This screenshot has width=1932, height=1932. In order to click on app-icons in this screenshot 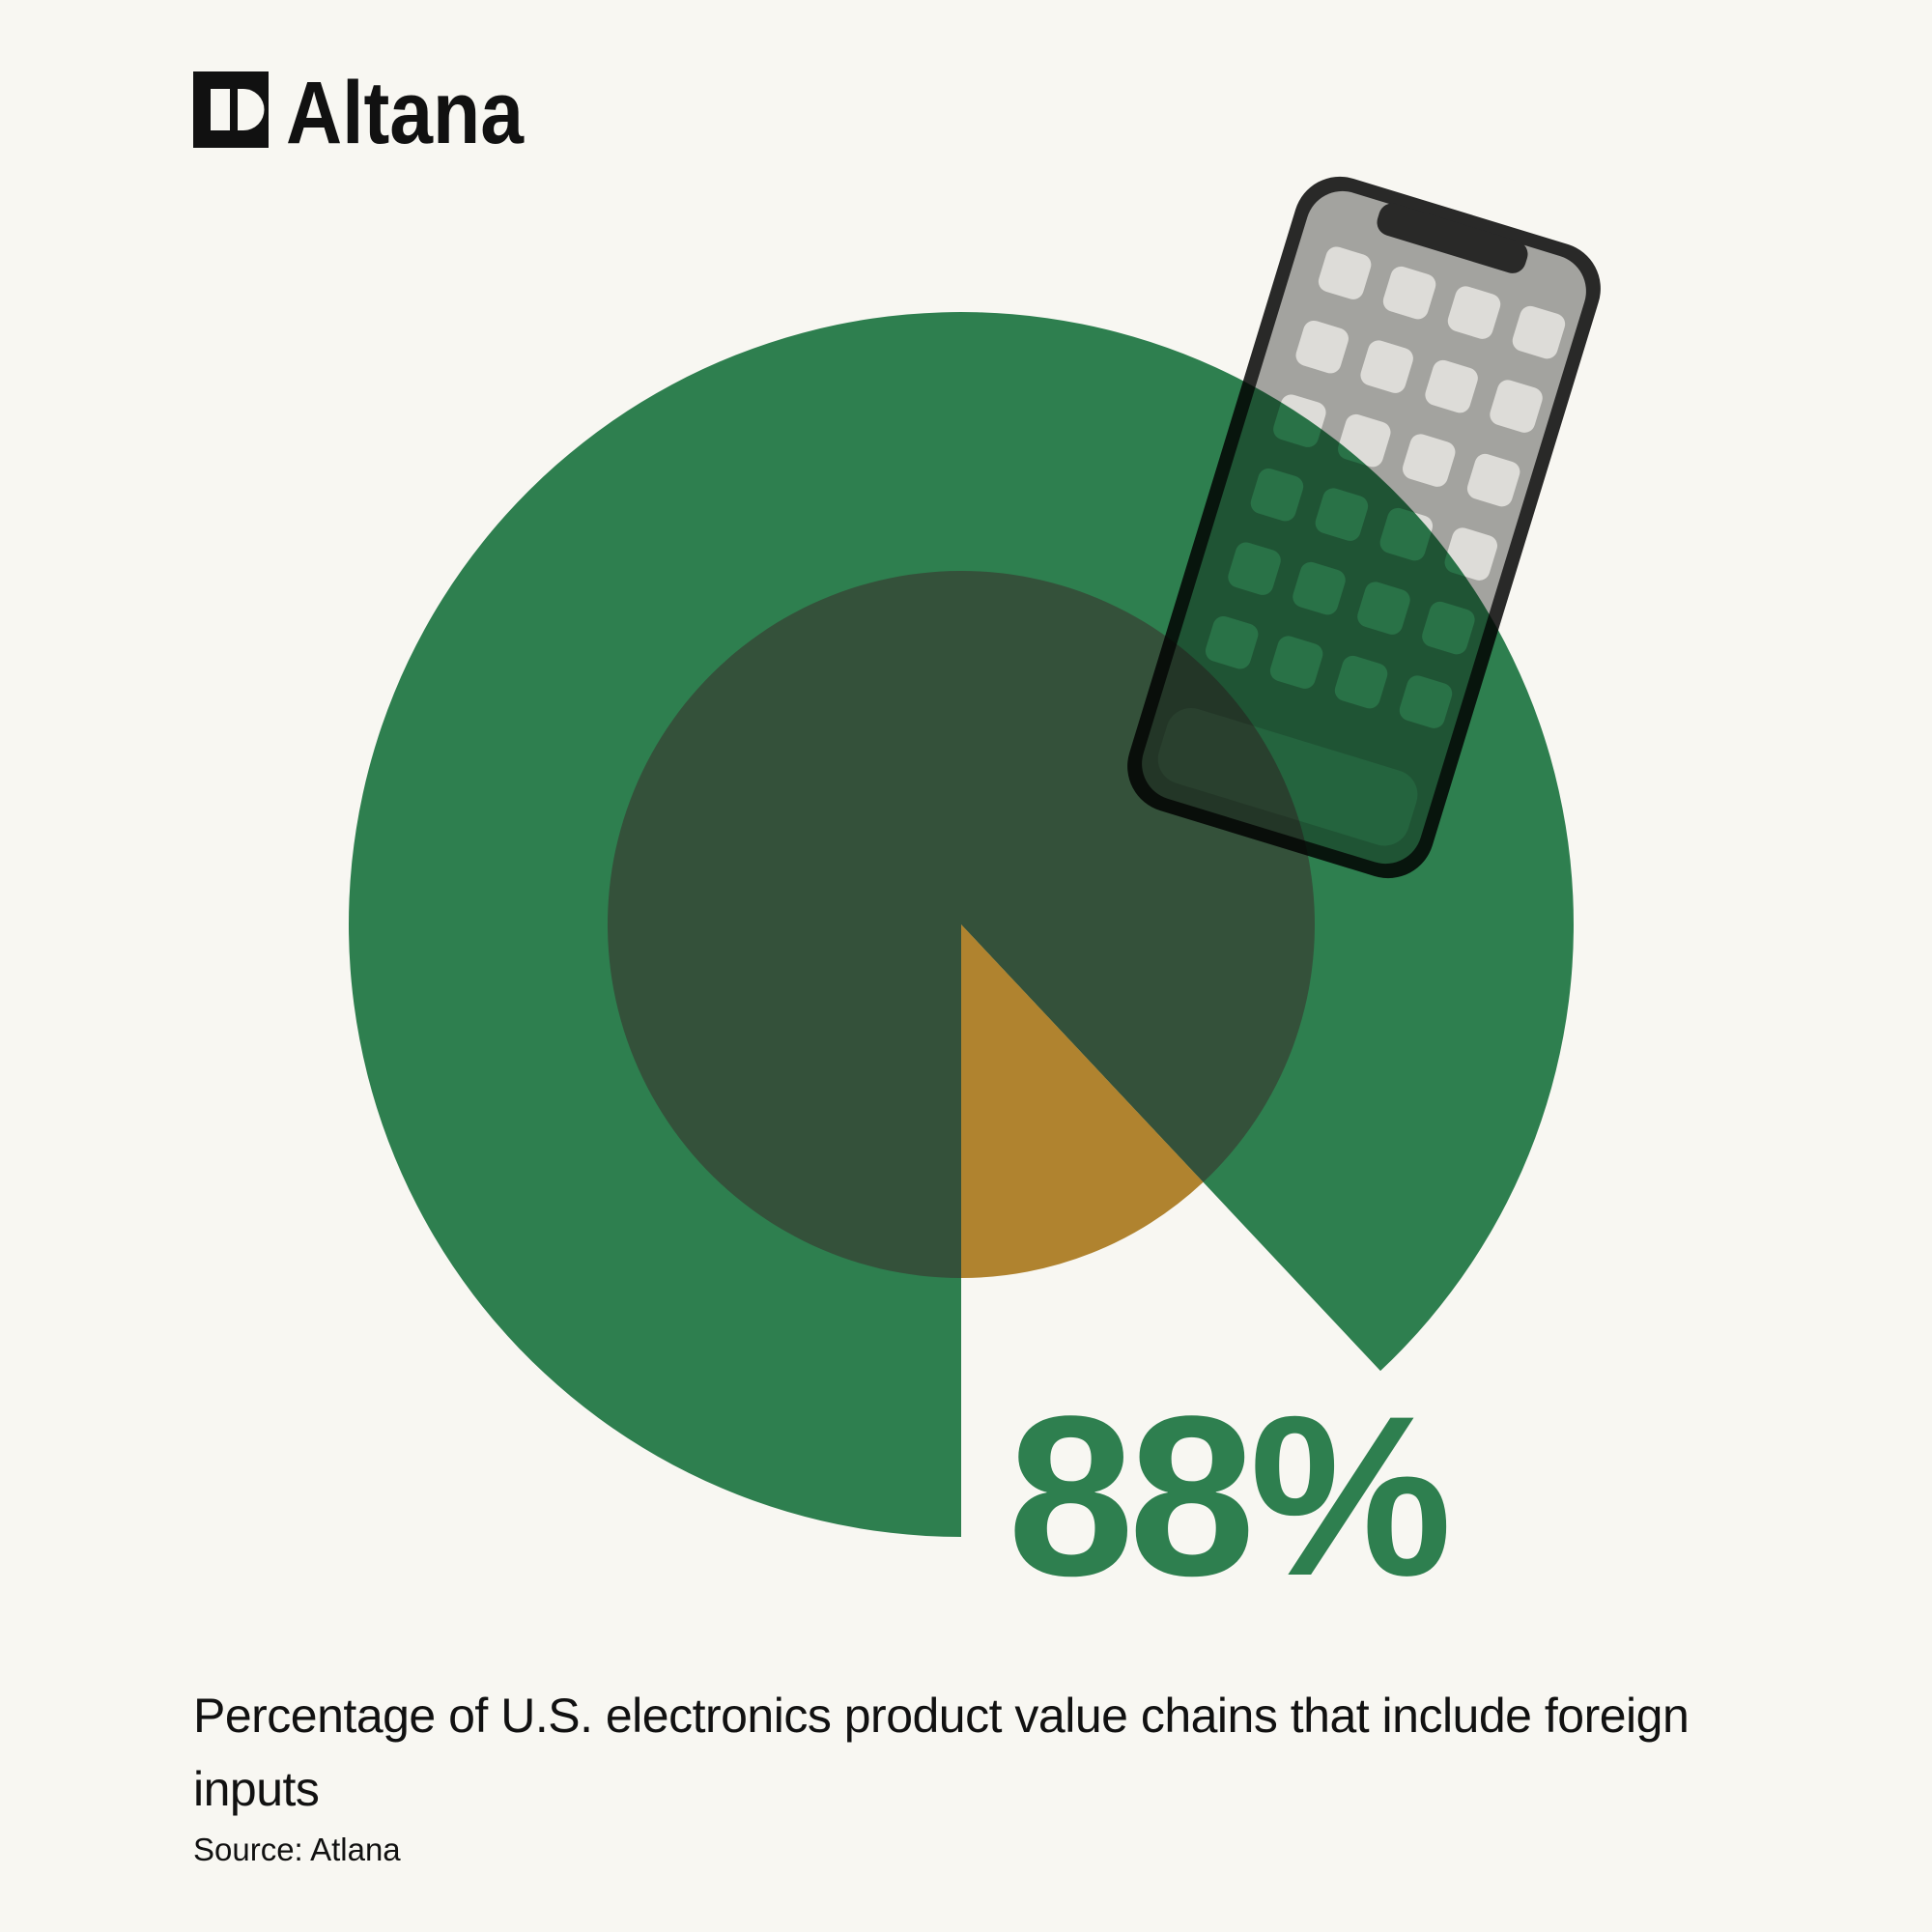, I will do `click(1385, 487)`.